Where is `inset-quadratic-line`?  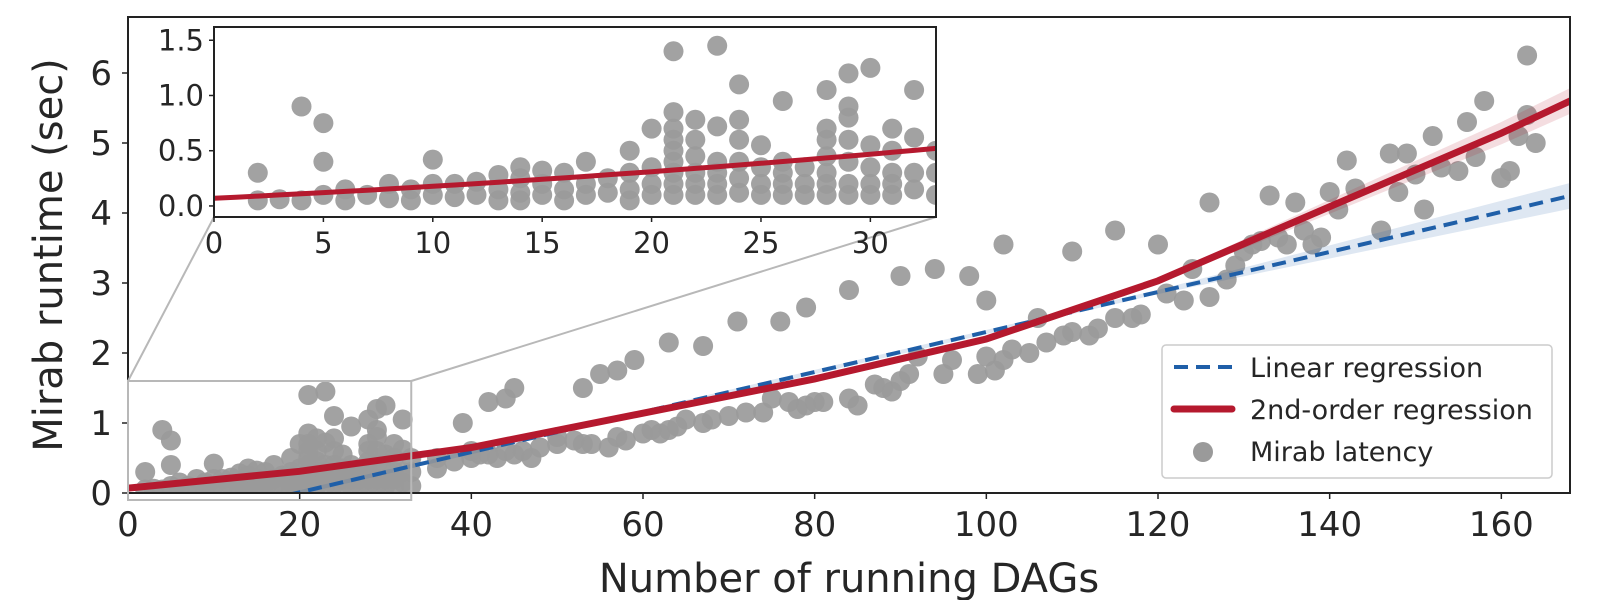 inset-quadratic-line is located at coordinates (575, 173).